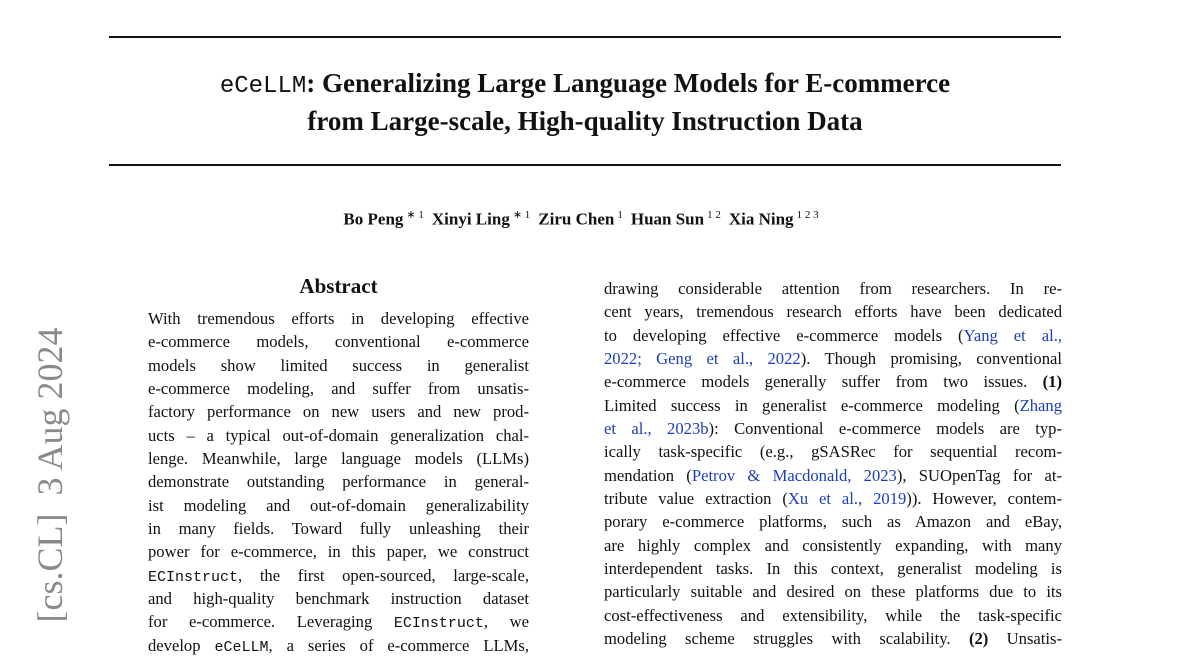  What do you see at coordinates (50, 475) in the screenshot?
I see `arxiv-stamp: [cs.CL] 3 Aug 2024` at bounding box center [50, 475].